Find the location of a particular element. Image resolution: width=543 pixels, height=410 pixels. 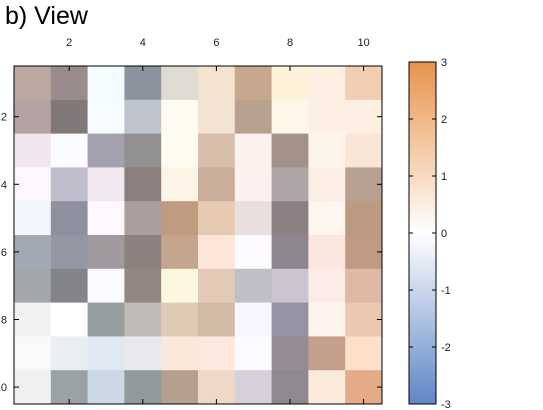

colorbar-tick-label: 2 is located at coordinates (444, 120).